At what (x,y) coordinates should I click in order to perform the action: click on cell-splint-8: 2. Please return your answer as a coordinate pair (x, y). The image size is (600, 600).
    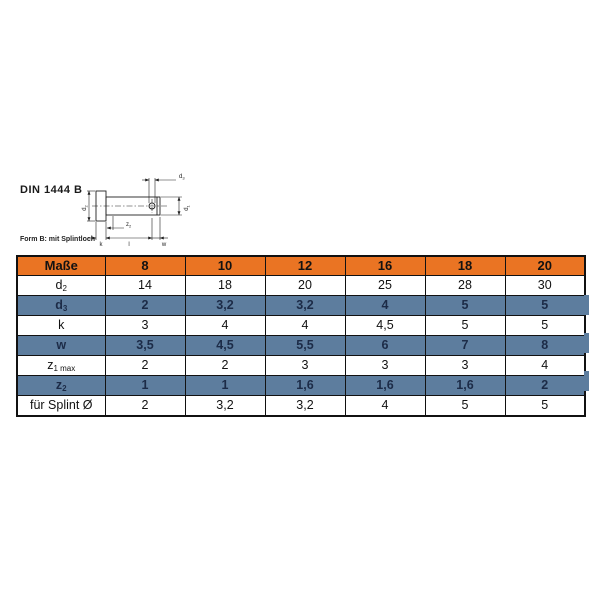
    Looking at the image, I should click on (145, 406).